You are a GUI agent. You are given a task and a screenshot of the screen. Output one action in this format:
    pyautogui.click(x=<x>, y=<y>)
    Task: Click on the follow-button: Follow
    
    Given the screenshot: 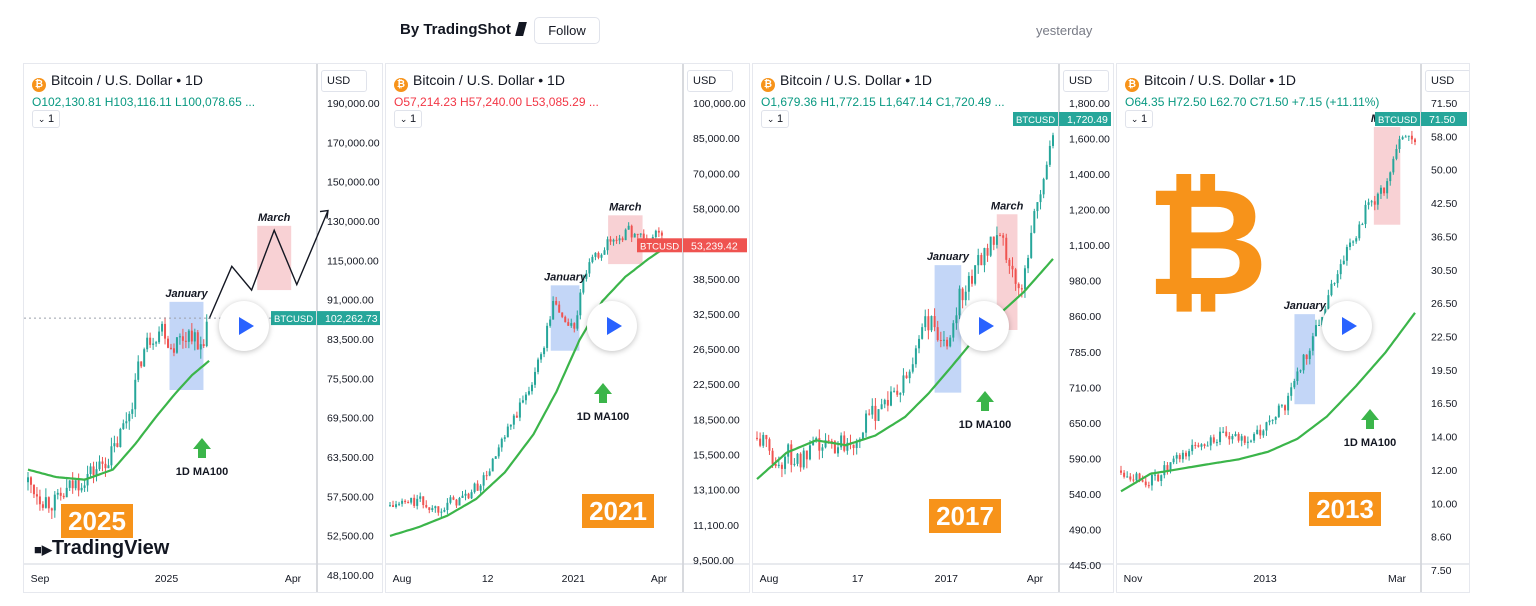 What is the action you would take?
    pyautogui.click(x=567, y=30)
    